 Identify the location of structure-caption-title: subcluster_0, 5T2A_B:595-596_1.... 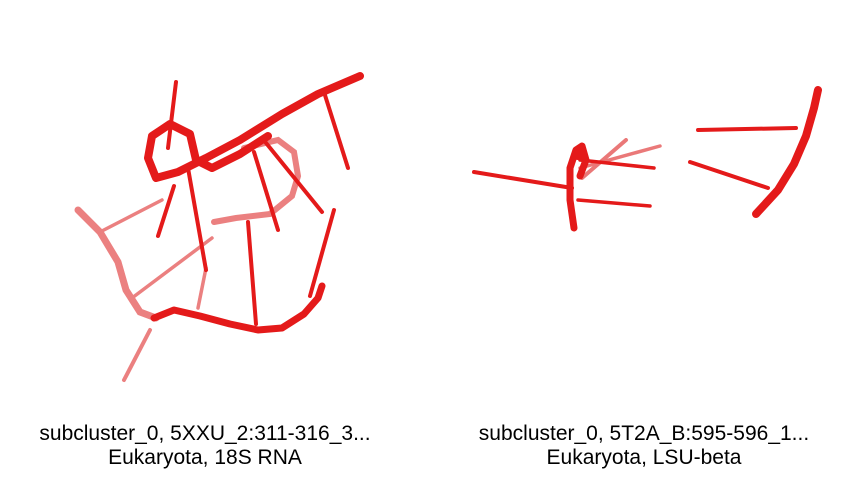
(644, 433).